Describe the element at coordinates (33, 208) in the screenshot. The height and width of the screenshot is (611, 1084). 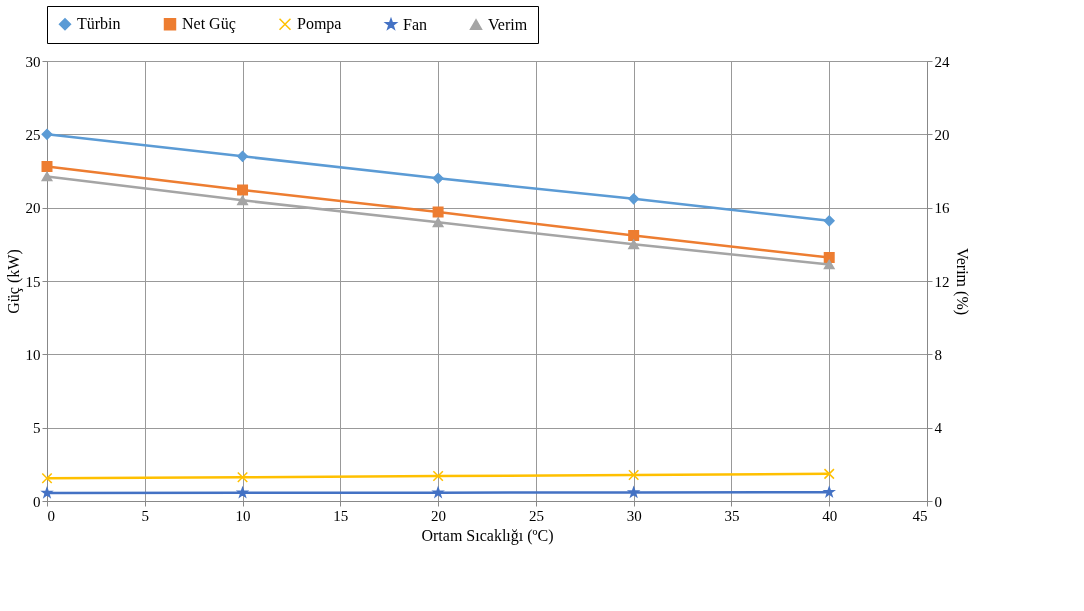
I see `y-tick-label: 20` at that location.